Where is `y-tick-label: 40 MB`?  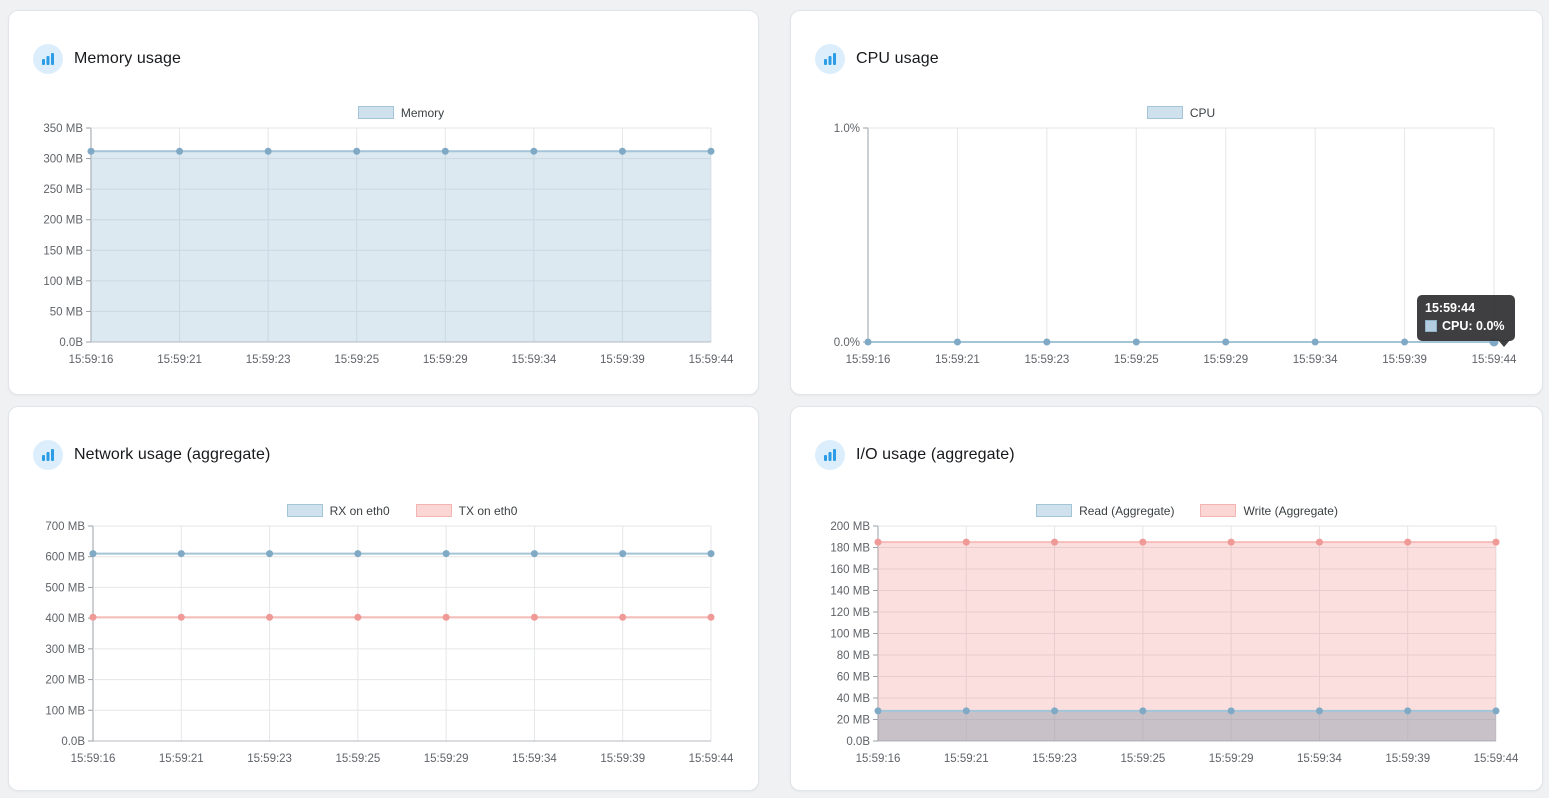 y-tick-label: 40 MB is located at coordinates (854, 699).